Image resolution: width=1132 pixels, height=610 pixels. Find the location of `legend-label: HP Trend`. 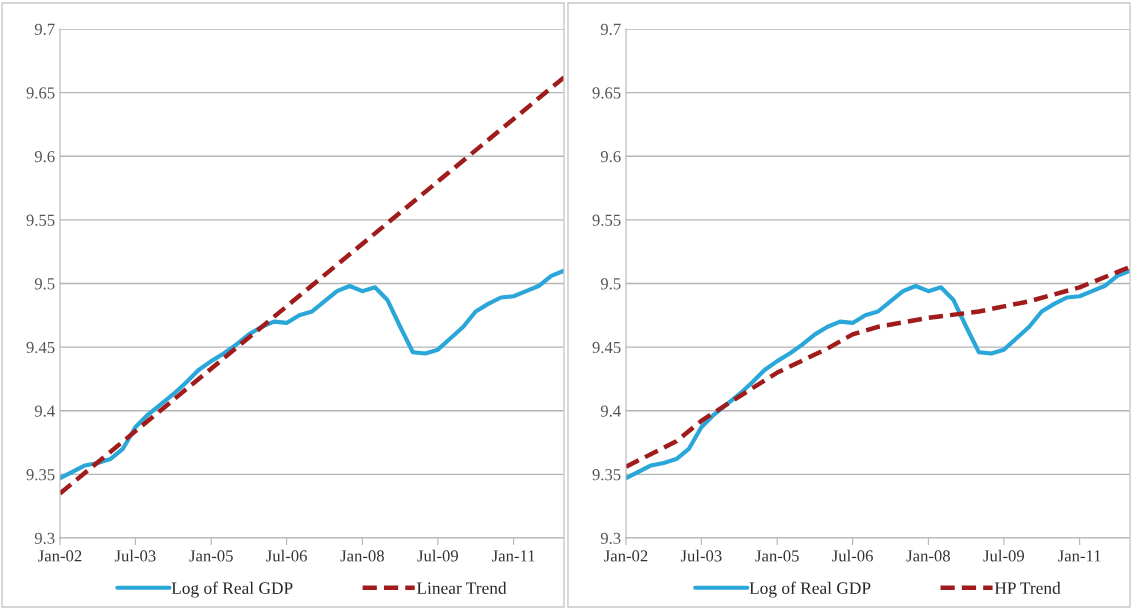

legend-label: HP Trend is located at coordinates (1027, 588).